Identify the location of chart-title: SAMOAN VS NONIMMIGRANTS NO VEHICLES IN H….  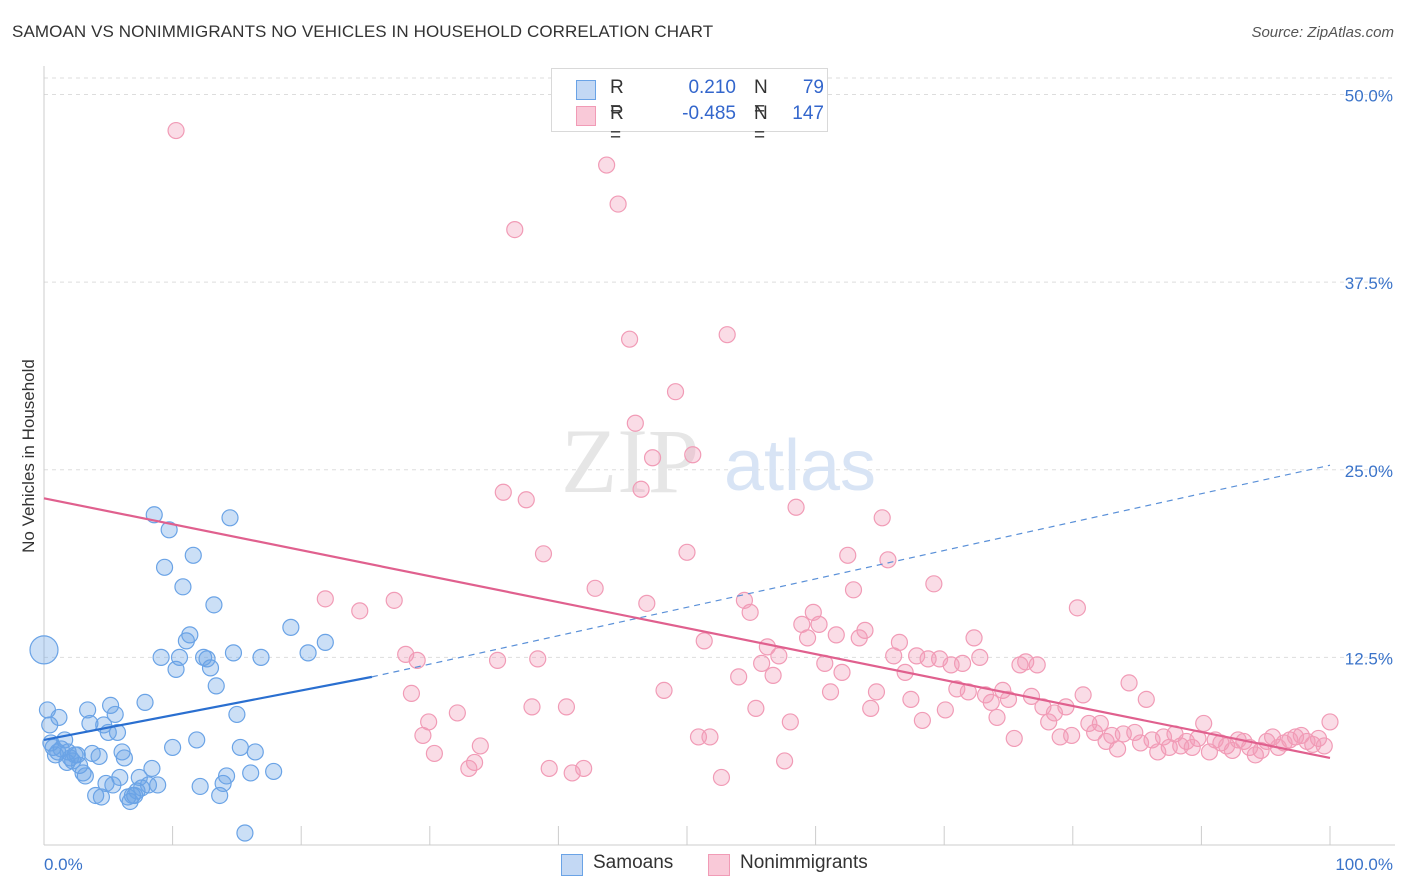
(363, 31).